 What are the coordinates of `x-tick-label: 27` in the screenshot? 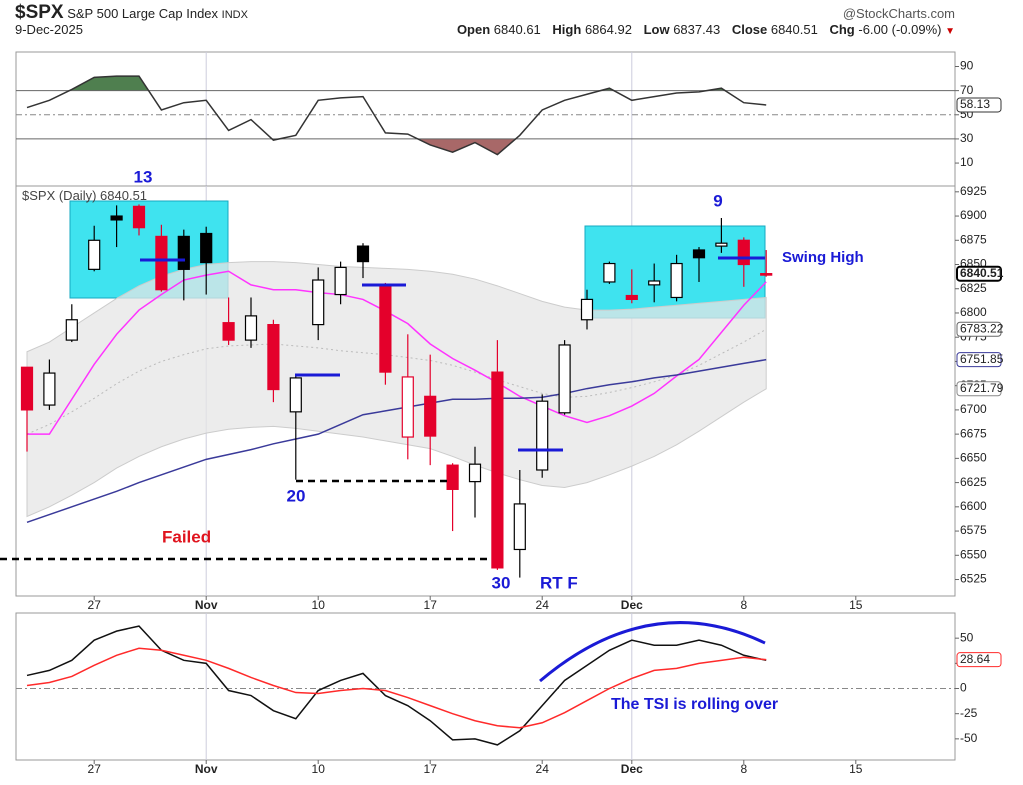 It's located at (95, 769).